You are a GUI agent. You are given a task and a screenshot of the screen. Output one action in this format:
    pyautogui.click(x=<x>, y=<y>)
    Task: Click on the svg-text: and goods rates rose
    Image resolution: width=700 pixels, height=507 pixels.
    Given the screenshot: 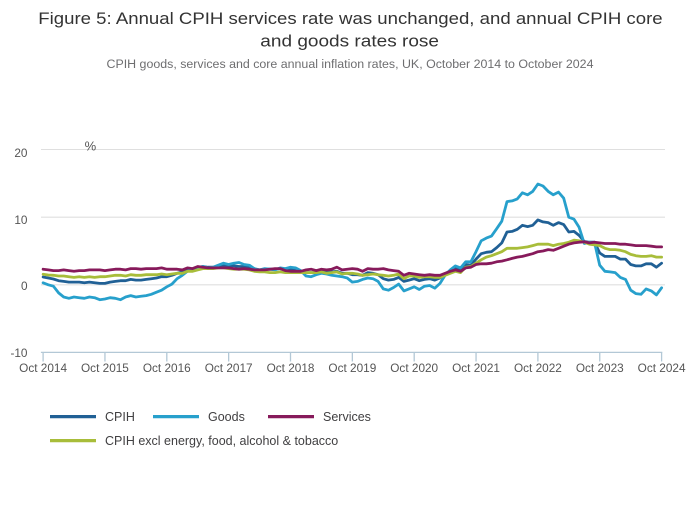 What is the action you would take?
    pyautogui.click(x=349, y=40)
    